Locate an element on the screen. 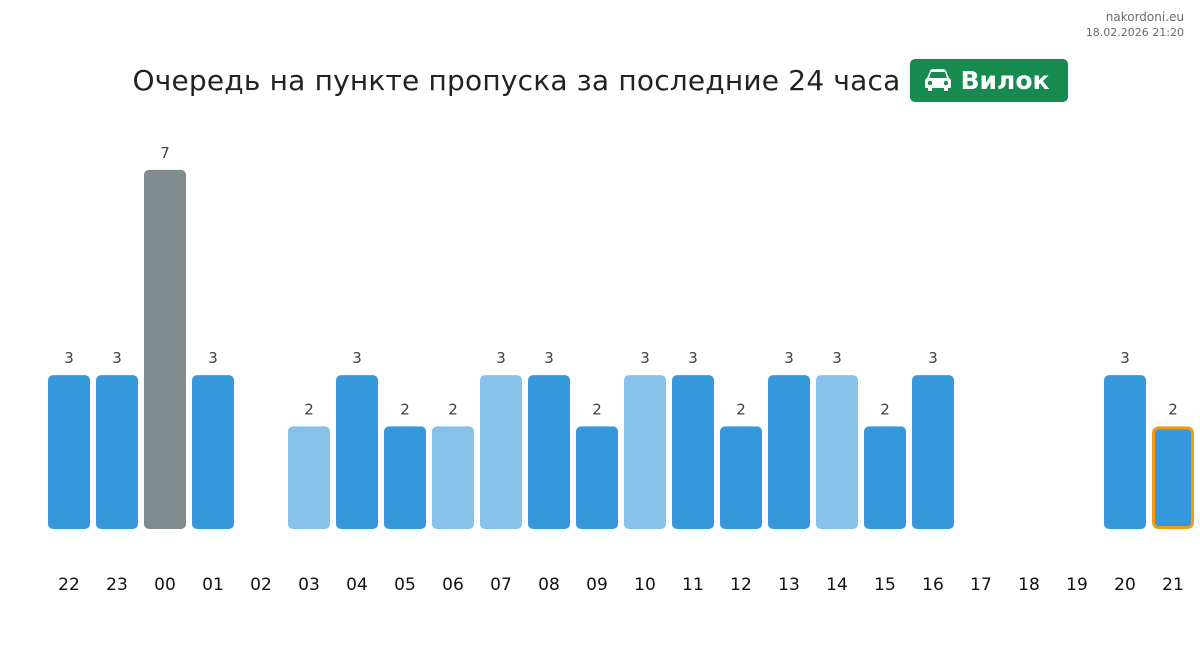 The image size is (1200, 651). x-tick-17: 17 is located at coordinates (981, 585).